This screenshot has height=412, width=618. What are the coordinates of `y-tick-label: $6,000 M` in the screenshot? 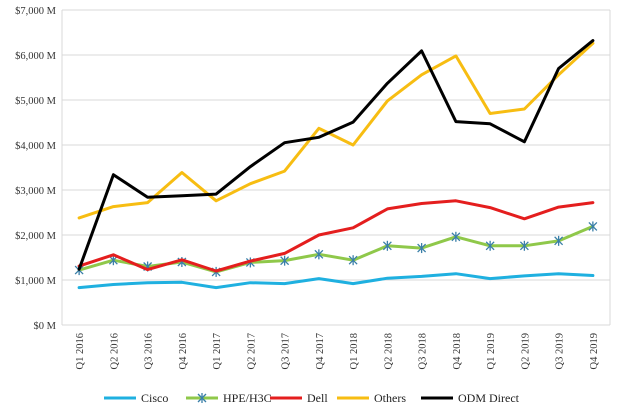 It's located at (36, 56).